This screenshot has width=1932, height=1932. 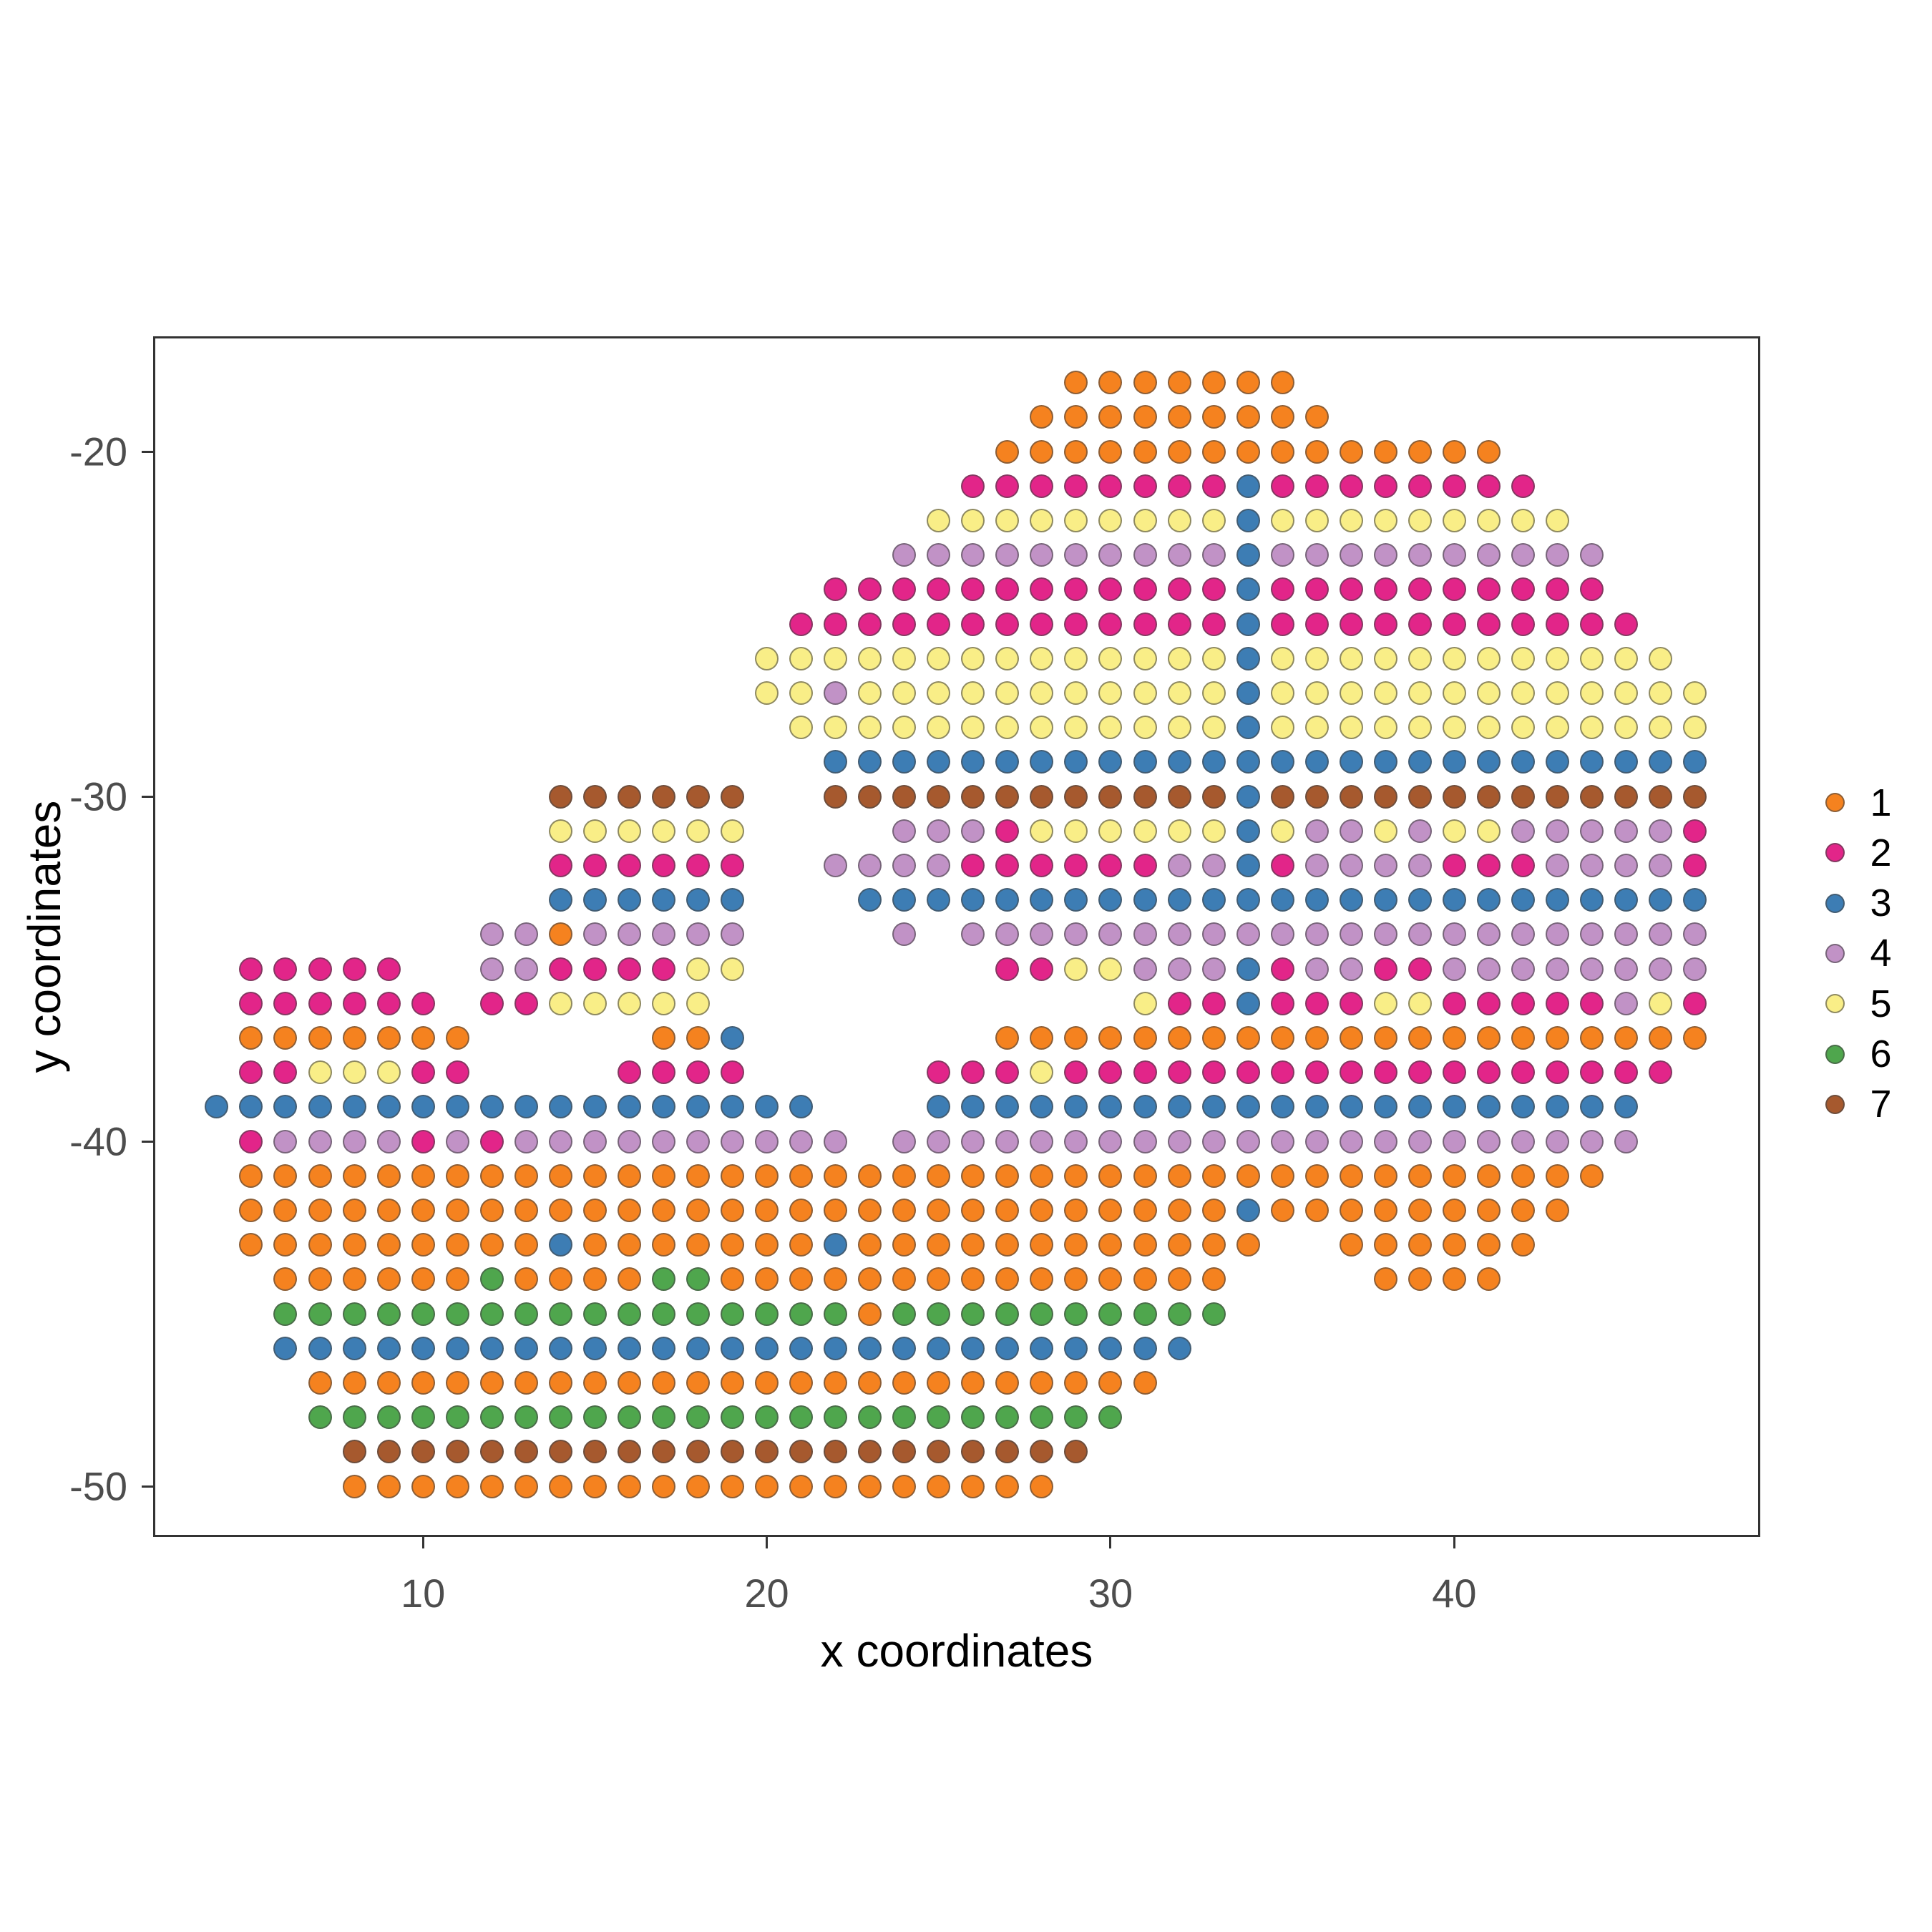 I want to click on legend-label: 5, so click(x=1881, y=1003).